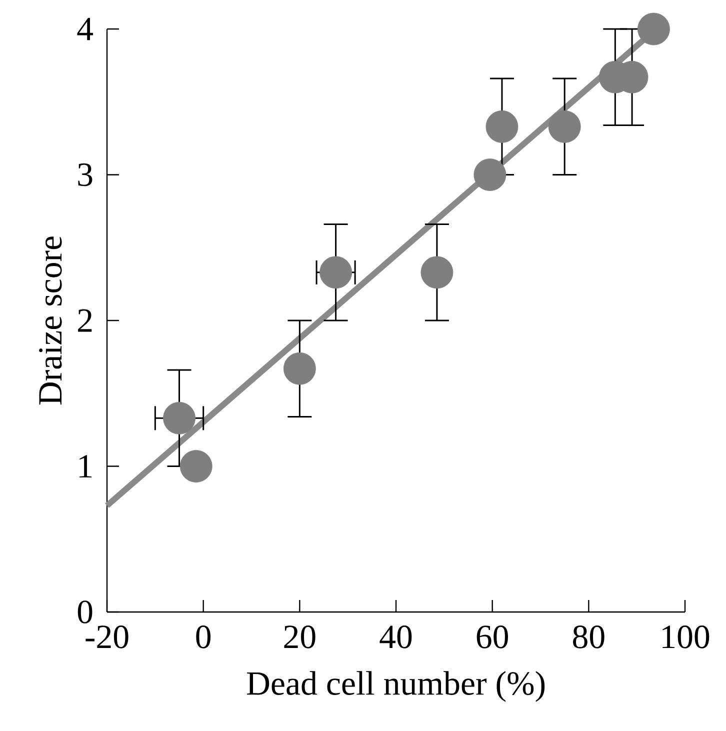  Describe the element at coordinates (300, 636) in the screenshot. I see `x-tick-label: 20` at that location.